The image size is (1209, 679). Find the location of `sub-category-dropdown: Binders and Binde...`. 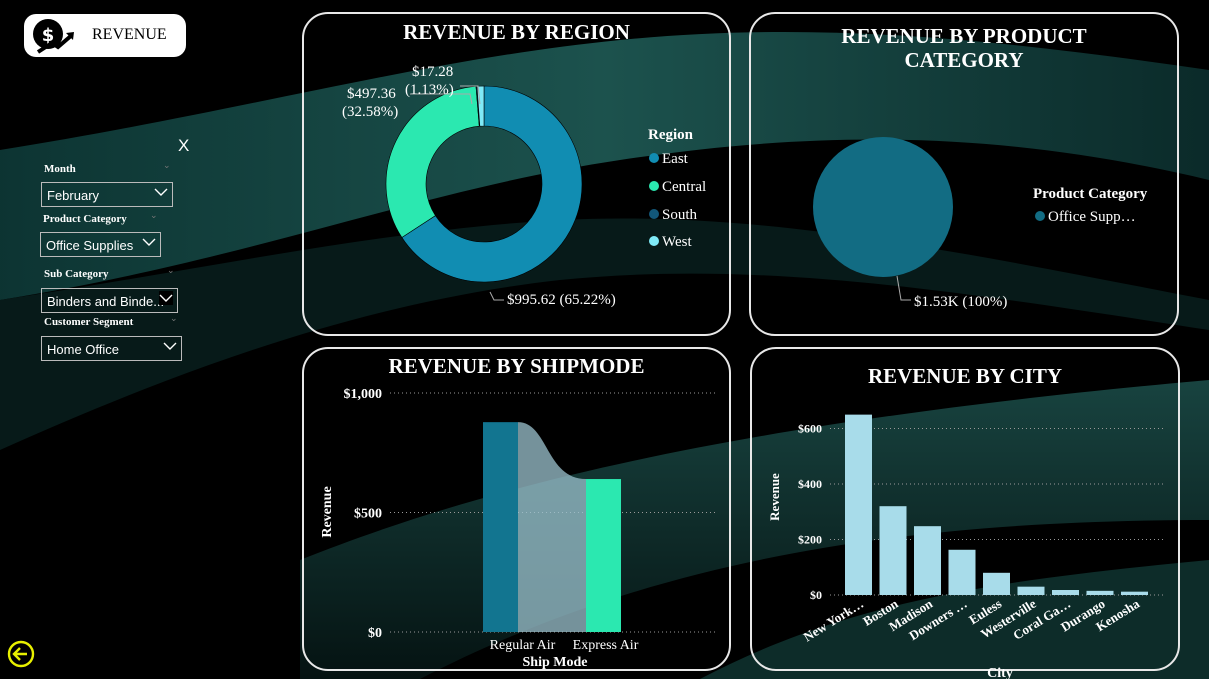

sub-category-dropdown: Binders and Binde... is located at coordinates (109, 300).